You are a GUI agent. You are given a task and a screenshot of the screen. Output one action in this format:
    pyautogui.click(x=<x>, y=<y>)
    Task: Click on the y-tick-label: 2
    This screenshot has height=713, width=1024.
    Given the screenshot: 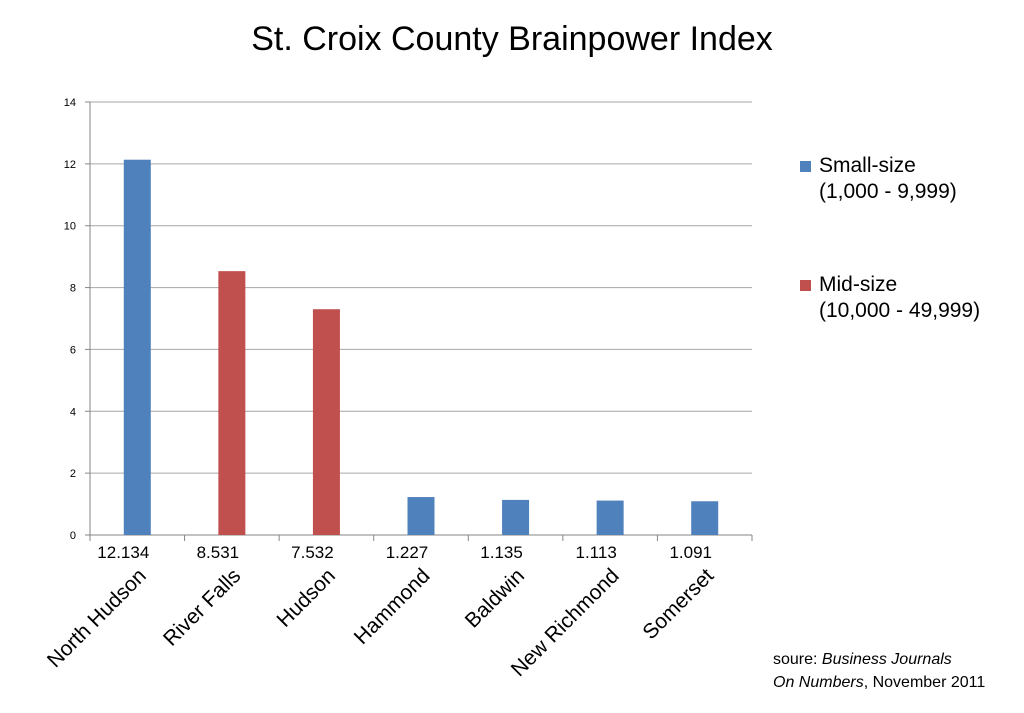 What is the action you would take?
    pyautogui.click(x=73, y=474)
    